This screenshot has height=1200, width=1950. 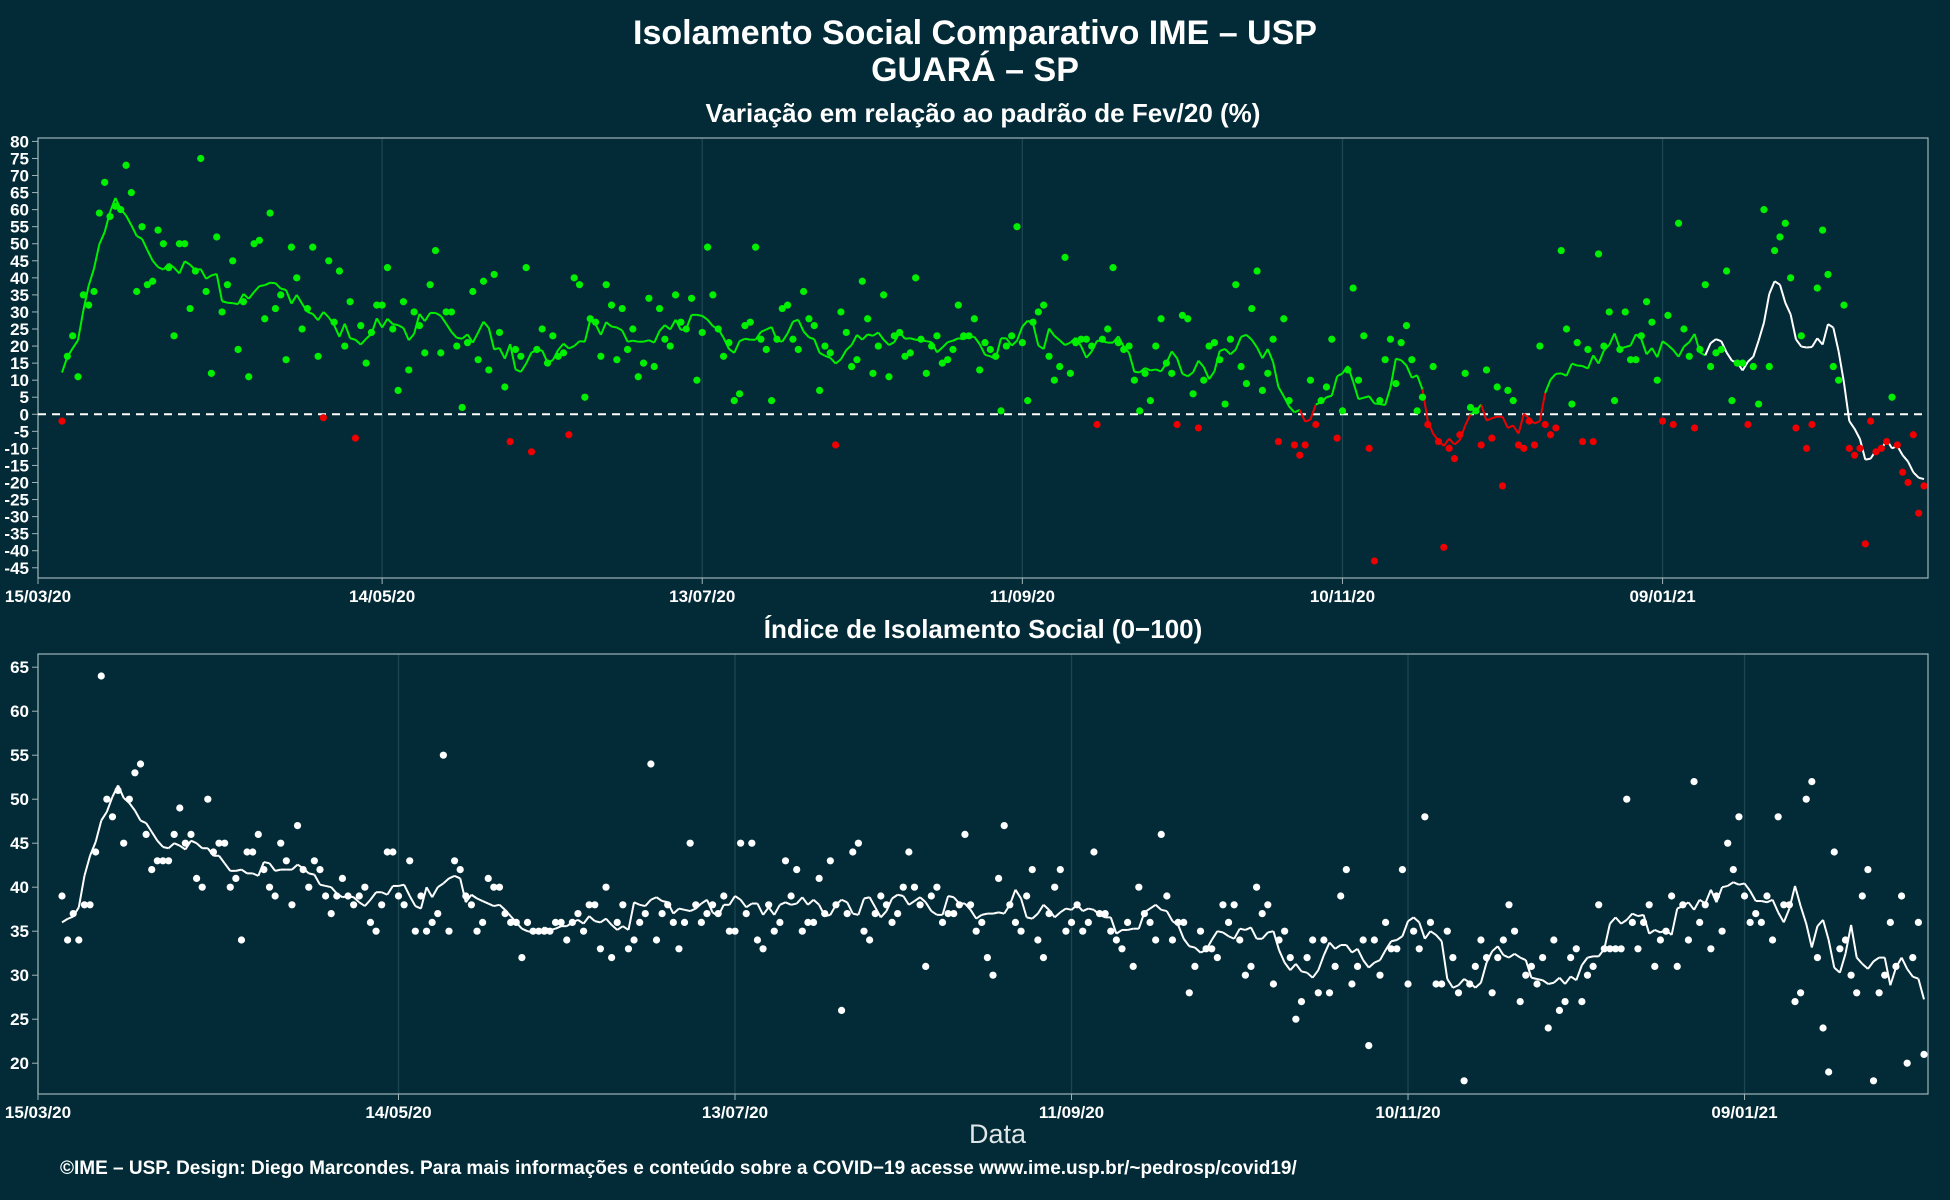 I want to click on y-tick-label: 60, so click(x=19, y=711).